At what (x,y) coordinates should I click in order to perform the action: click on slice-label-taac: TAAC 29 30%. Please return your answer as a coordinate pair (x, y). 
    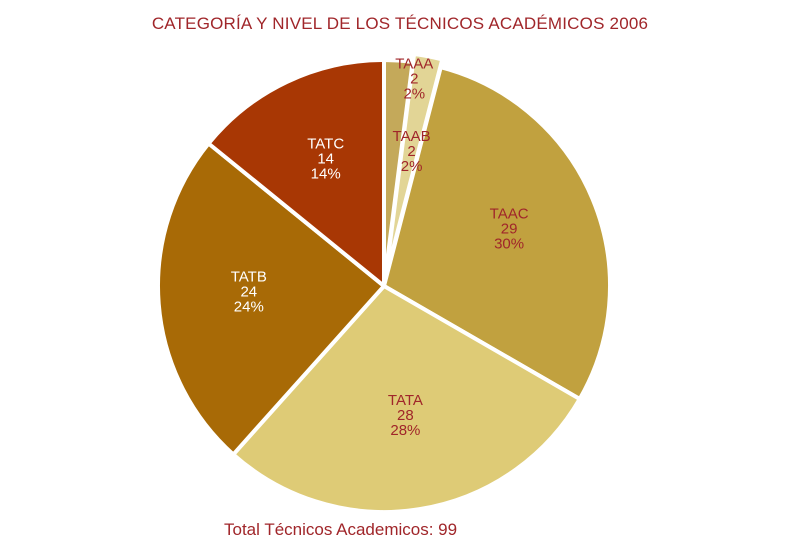
    Looking at the image, I should click on (509, 229).